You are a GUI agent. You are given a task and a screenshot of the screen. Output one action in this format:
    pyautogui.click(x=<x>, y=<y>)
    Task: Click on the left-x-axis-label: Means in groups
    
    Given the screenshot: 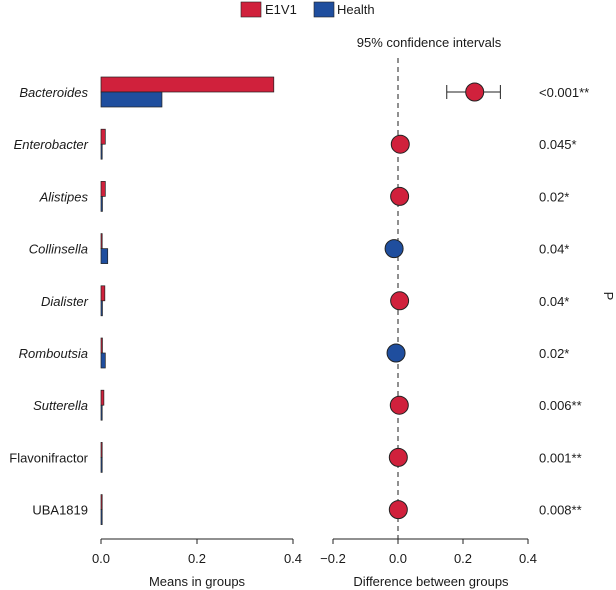 What is the action you would take?
    pyautogui.click(x=197, y=581)
    